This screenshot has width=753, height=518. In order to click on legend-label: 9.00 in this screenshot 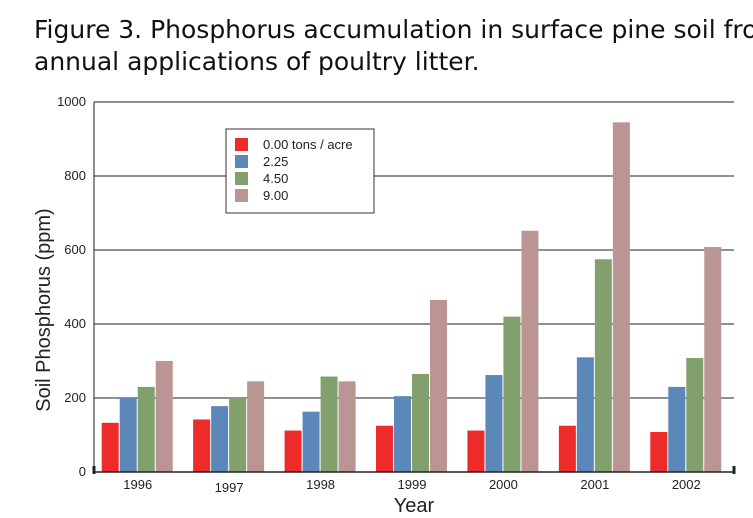, I will do `click(275, 195)`.